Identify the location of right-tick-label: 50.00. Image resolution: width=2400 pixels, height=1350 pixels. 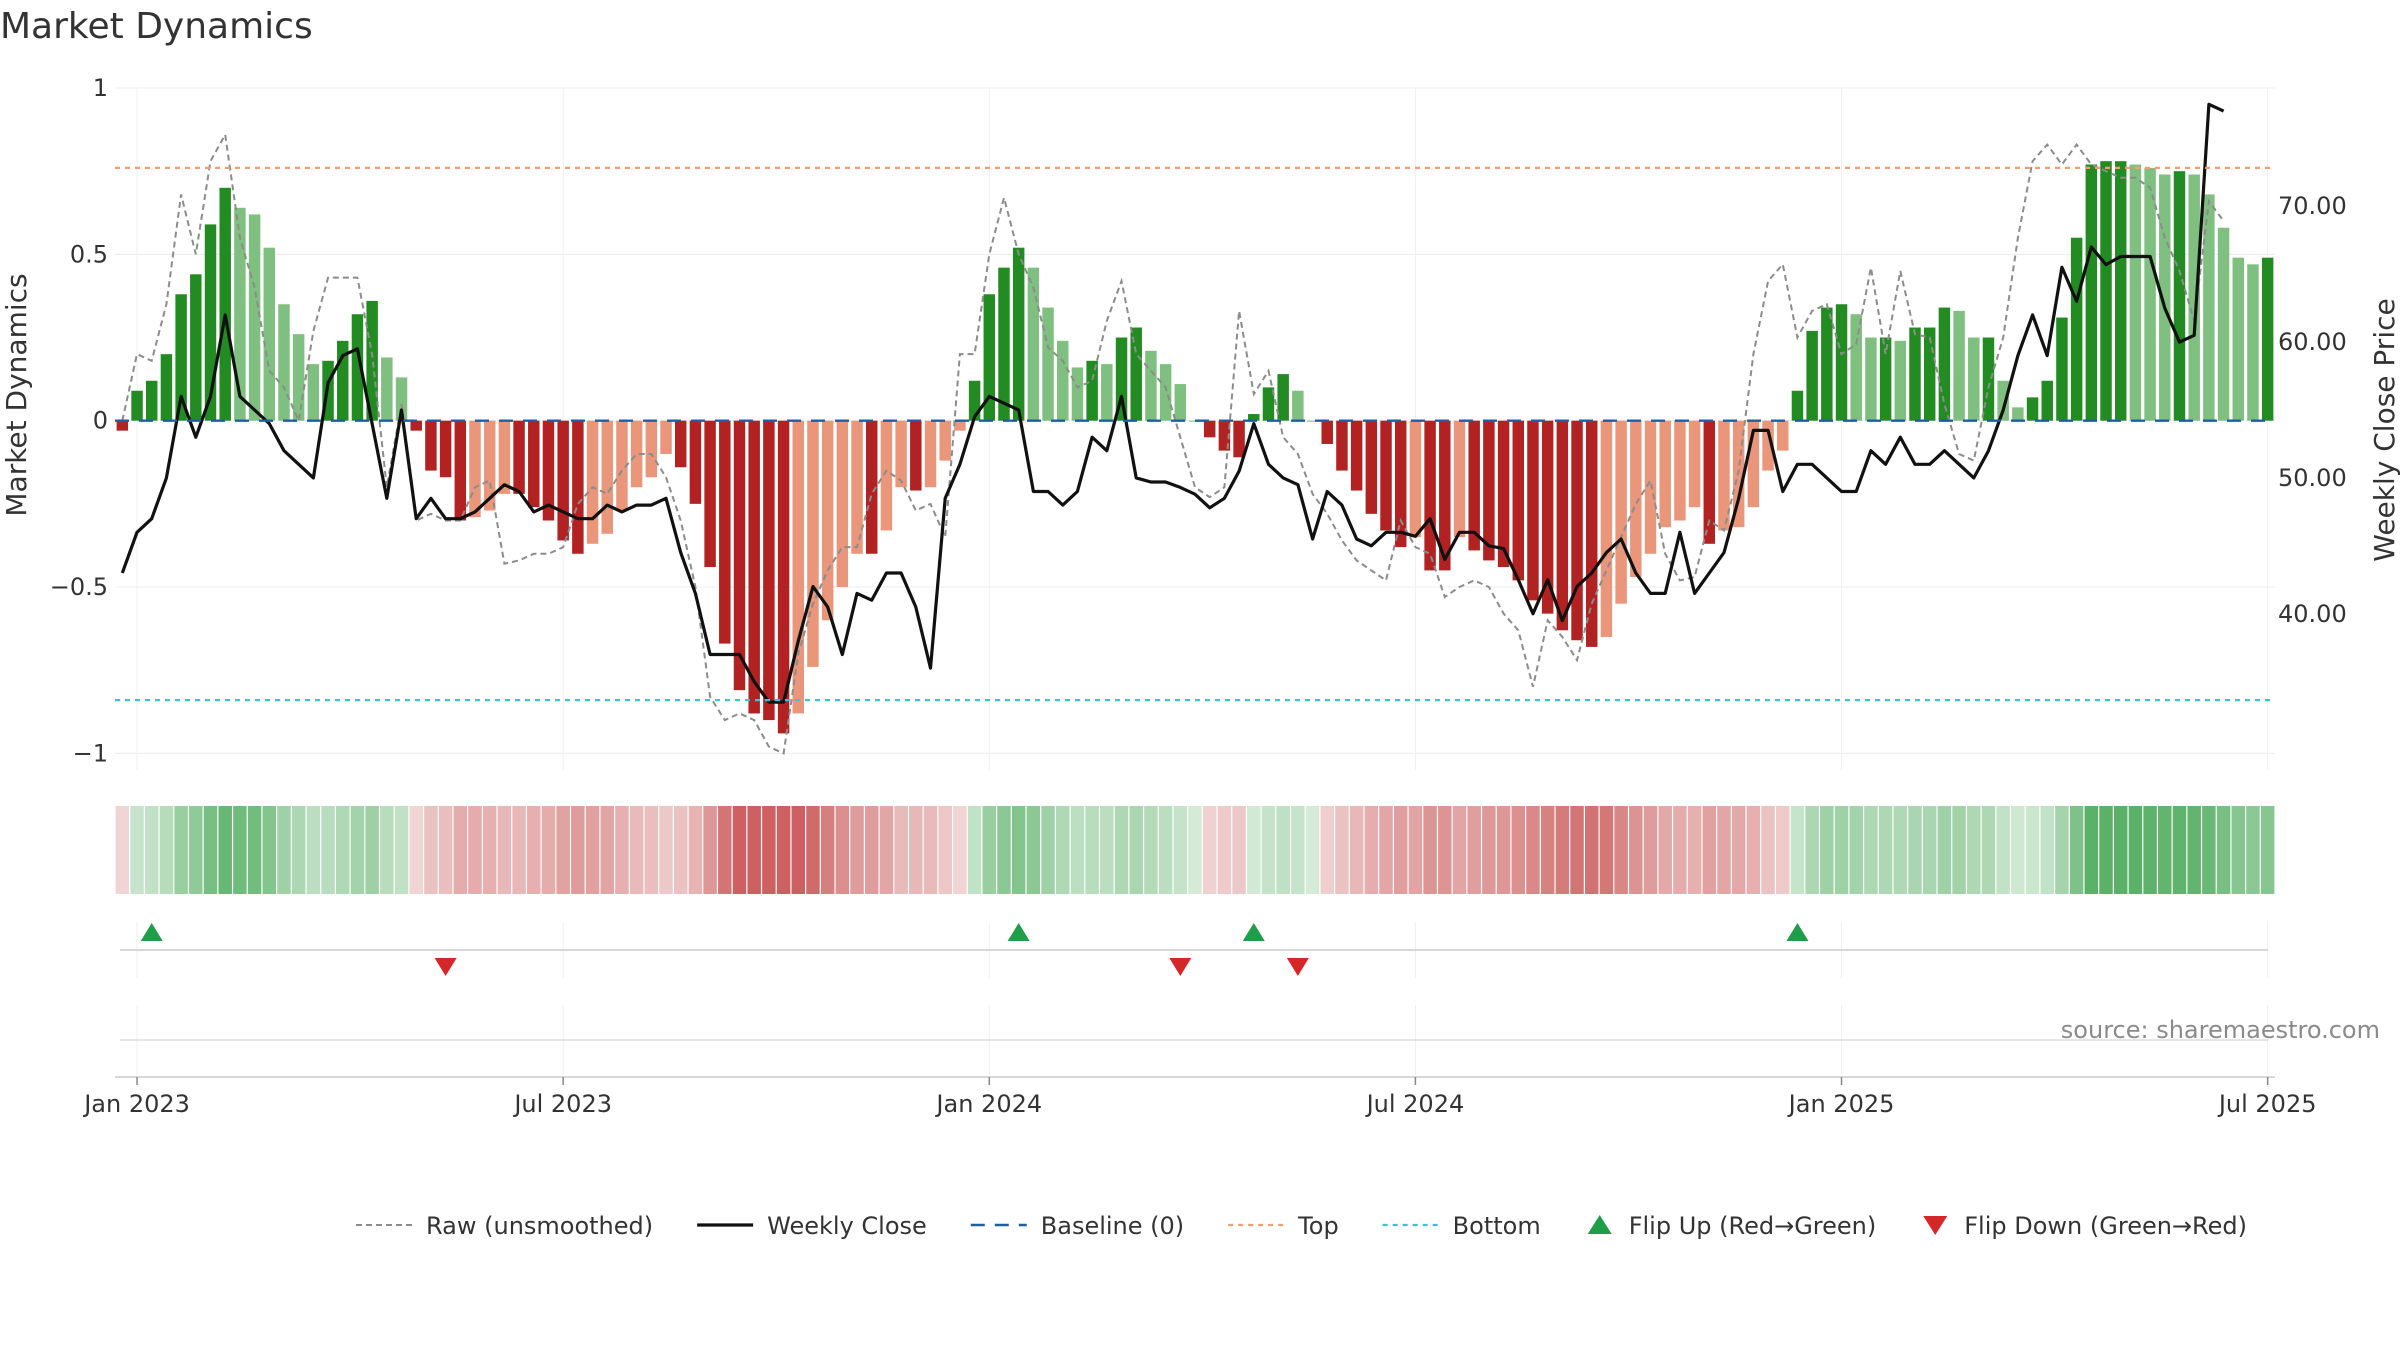
(2312, 478).